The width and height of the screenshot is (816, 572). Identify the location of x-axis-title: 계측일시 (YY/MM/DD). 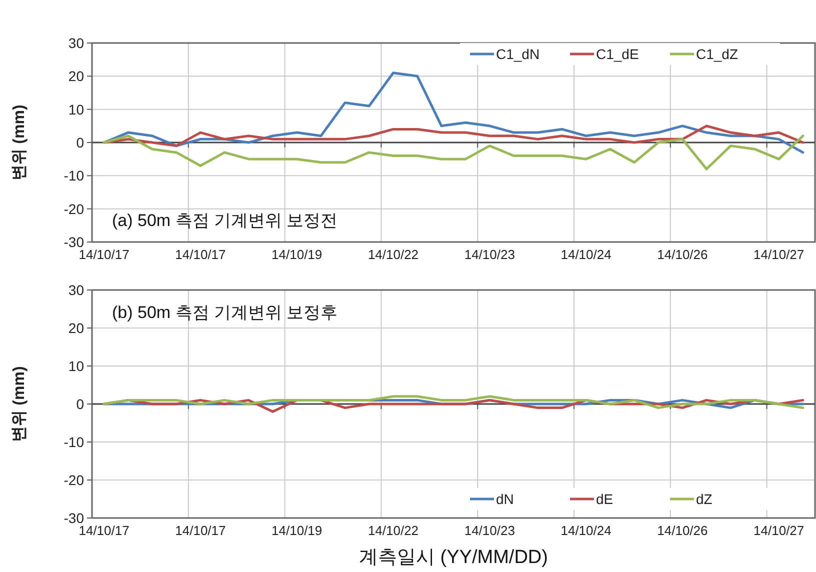
(453, 557).